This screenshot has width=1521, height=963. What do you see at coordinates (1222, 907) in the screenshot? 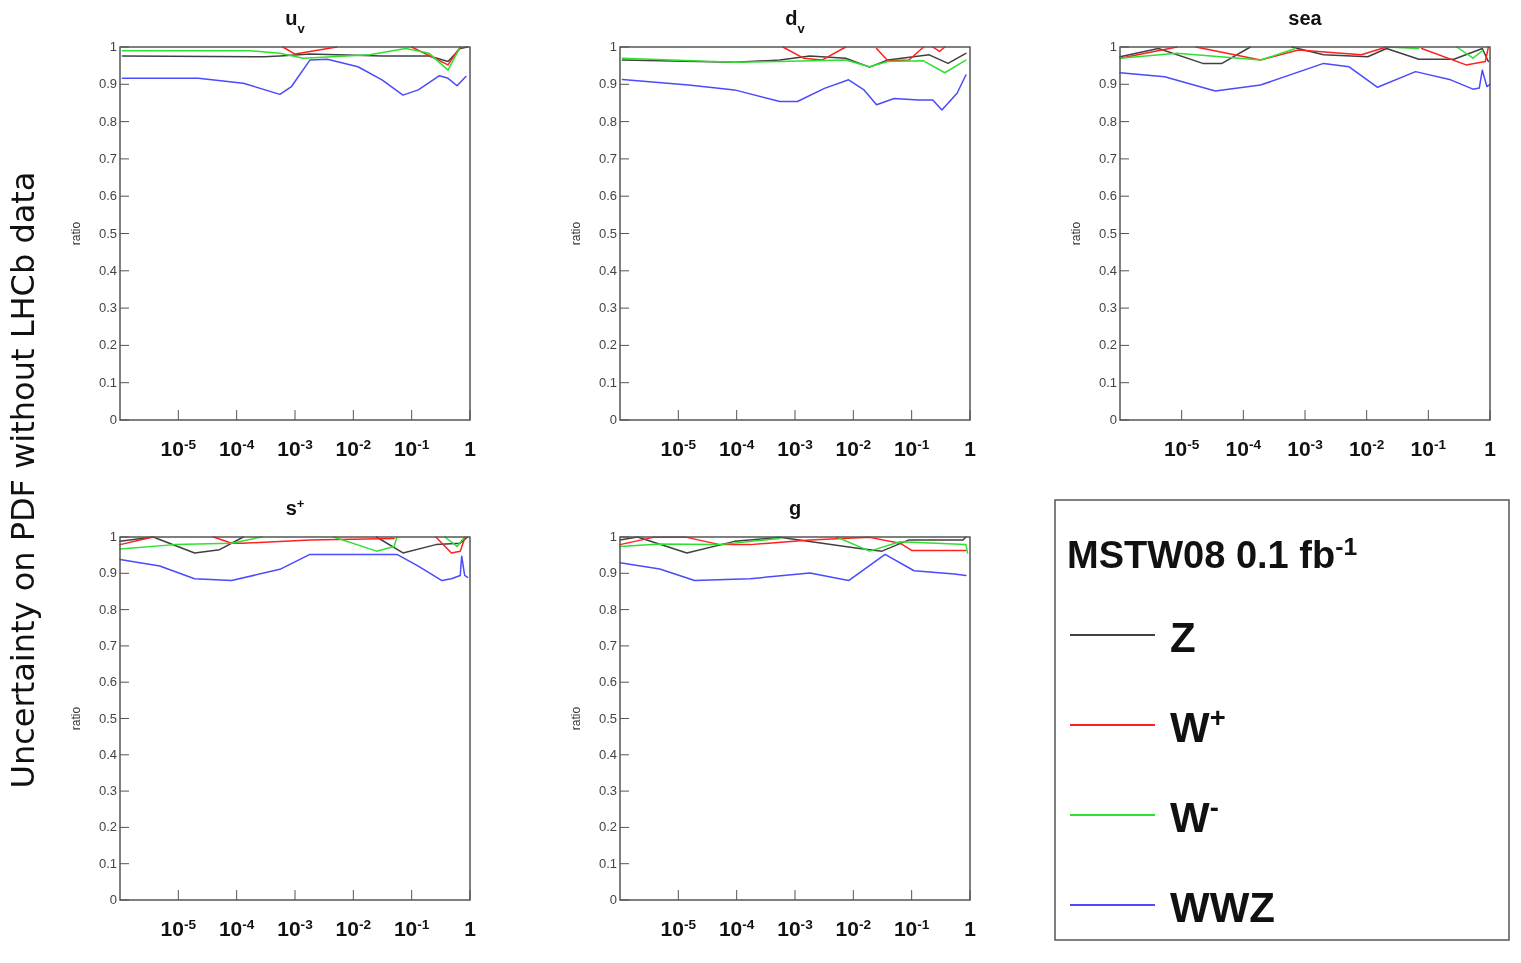
I see `legend-label: WWZ` at bounding box center [1222, 907].